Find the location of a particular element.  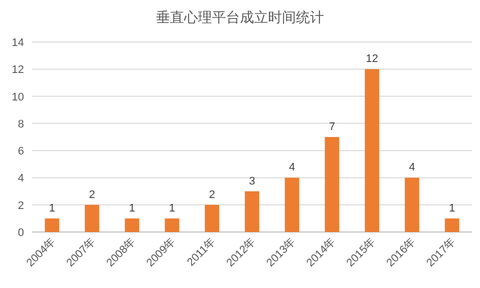

y-tick-label: 10 is located at coordinates (18, 97).